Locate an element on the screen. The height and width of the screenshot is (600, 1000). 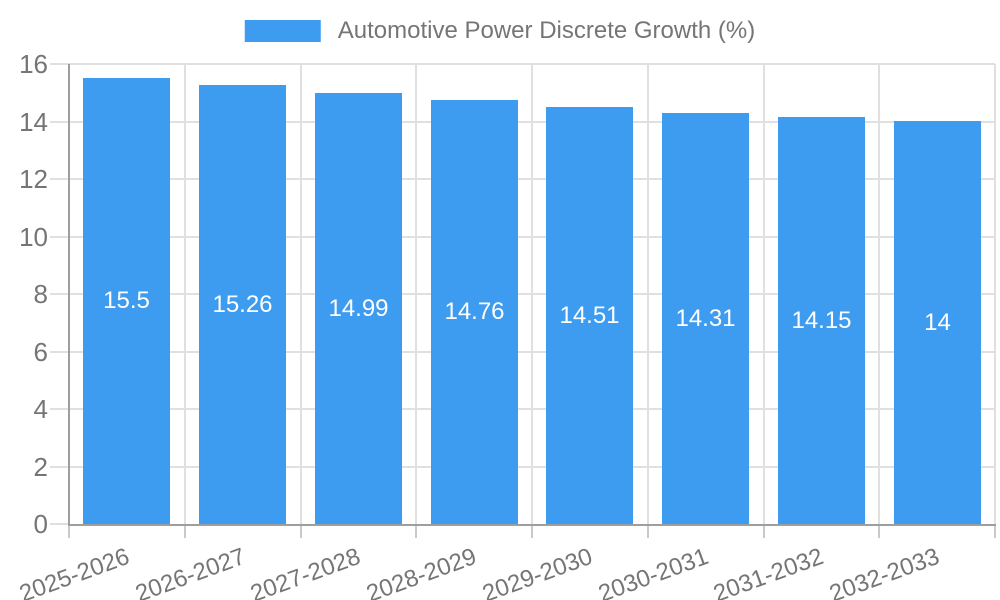
bar-value-label: 14.51 is located at coordinates (589, 315).